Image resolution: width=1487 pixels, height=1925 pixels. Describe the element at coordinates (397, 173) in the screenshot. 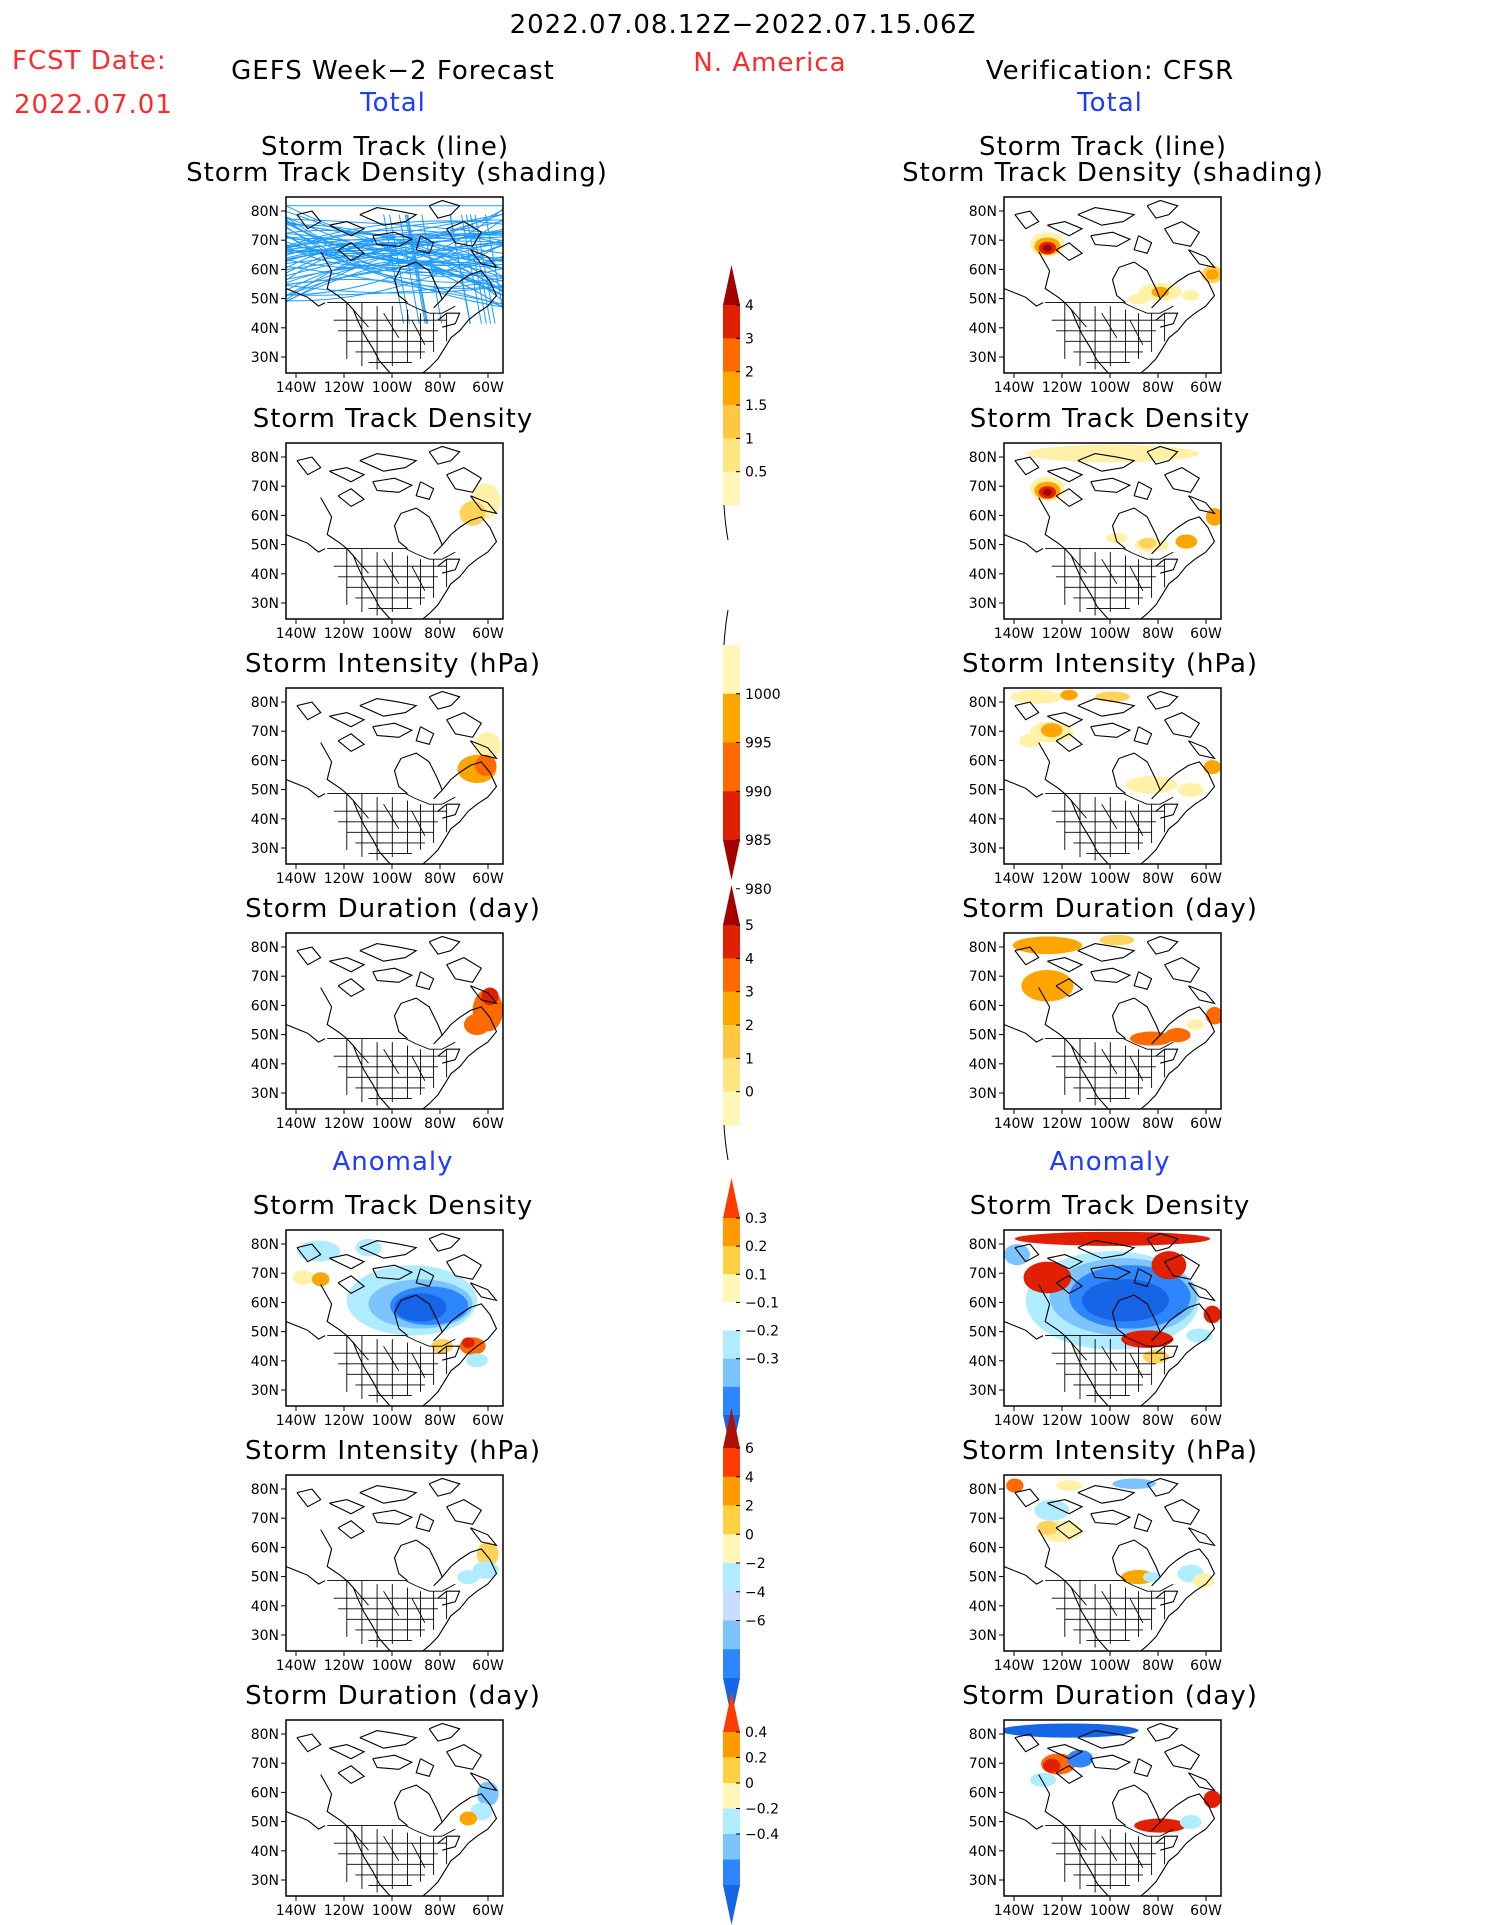

I see `panel-title-track-shading-left: Storm Track Density (shading)` at that location.